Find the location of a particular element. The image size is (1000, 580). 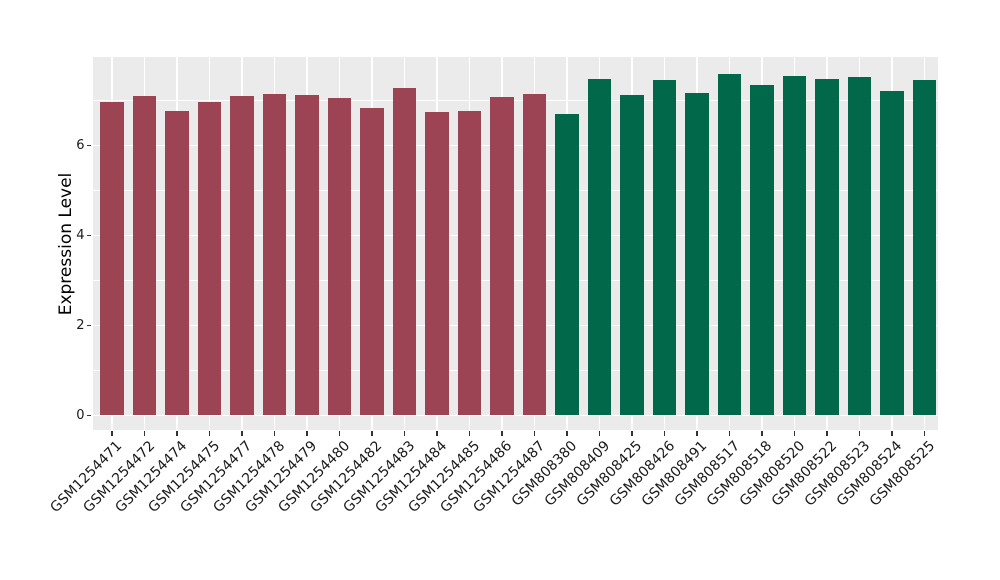

bar-GSM808491 is located at coordinates (697, 254).